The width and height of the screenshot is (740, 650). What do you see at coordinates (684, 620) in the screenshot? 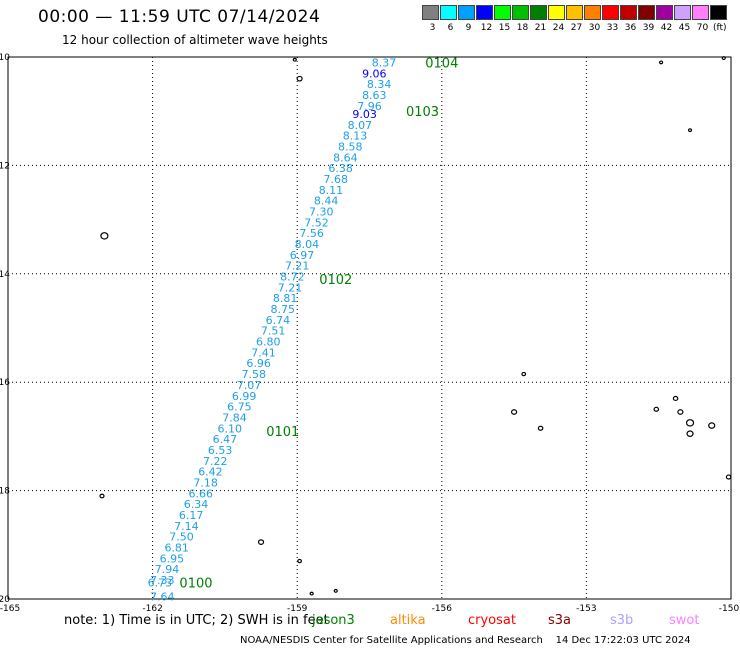
I see `mission-label-swot: swot` at bounding box center [684, 620].